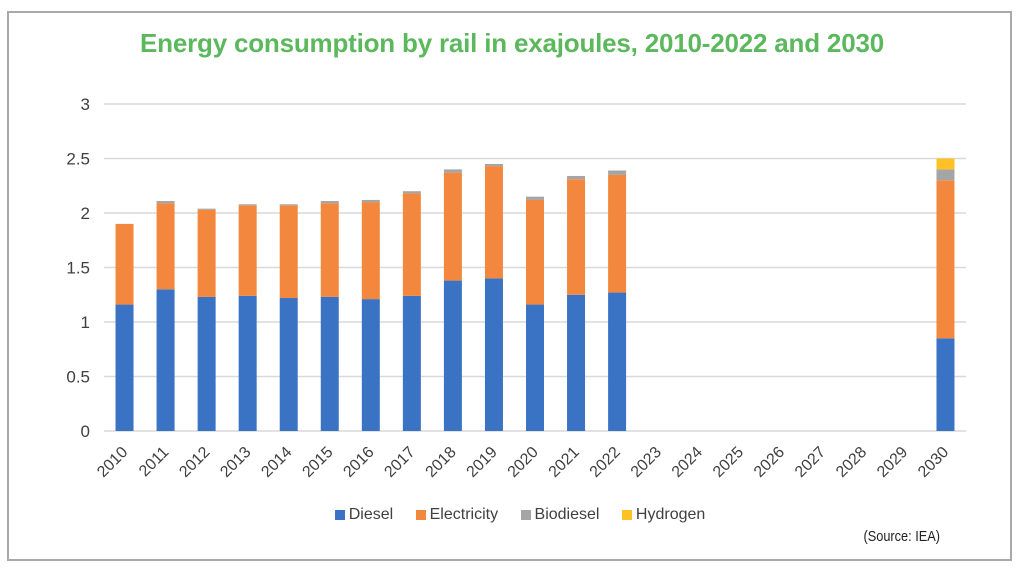 The width and height of the screenshot is (1024, 574). I want to click on x-tick-label: 2010, so click(112, 462).